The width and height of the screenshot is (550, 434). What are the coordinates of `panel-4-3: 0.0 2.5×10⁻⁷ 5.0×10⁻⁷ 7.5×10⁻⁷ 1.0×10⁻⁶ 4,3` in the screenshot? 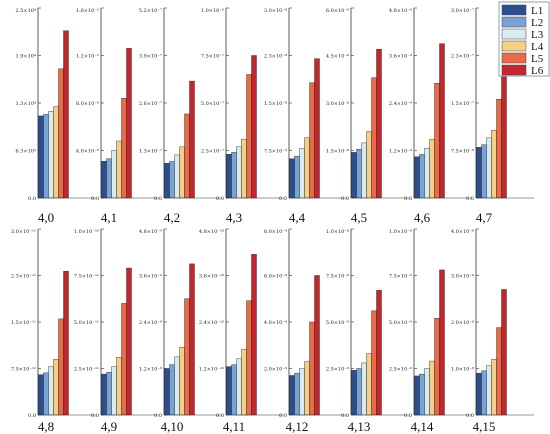 It's located at (242, 116).